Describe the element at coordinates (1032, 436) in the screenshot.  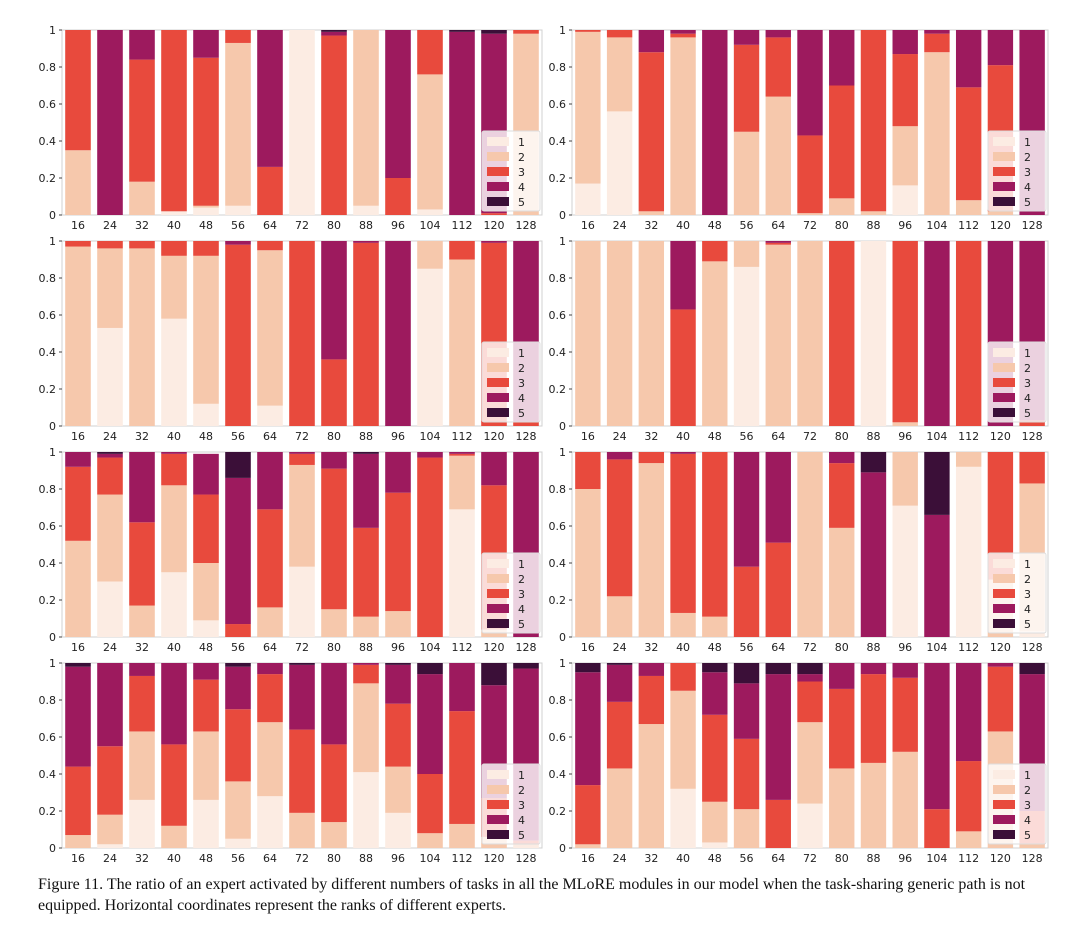
I see `x-tick-label: 128` at that location.